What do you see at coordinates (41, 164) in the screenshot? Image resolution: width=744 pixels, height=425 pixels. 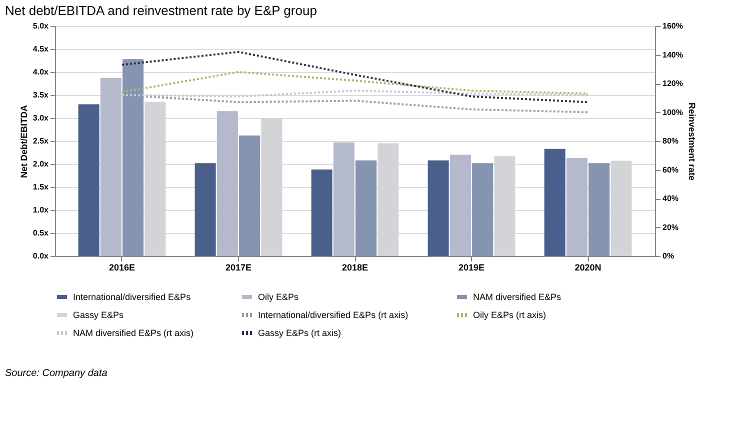 I see `y-tick-label: 2.0x` at bounding box center [41, 164].